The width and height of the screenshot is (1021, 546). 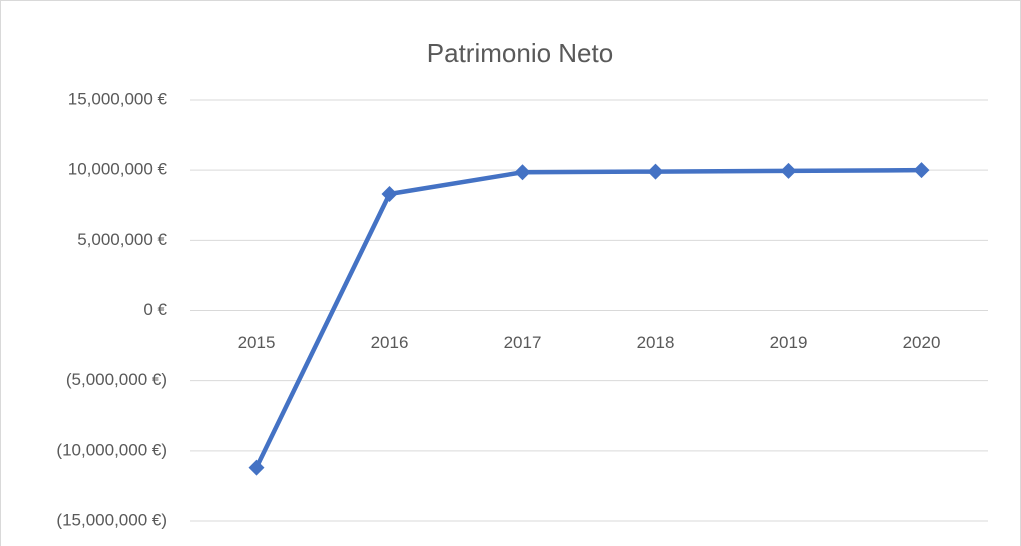 I want to click on x-tick-label: 2018, so click(x=656, y=342).